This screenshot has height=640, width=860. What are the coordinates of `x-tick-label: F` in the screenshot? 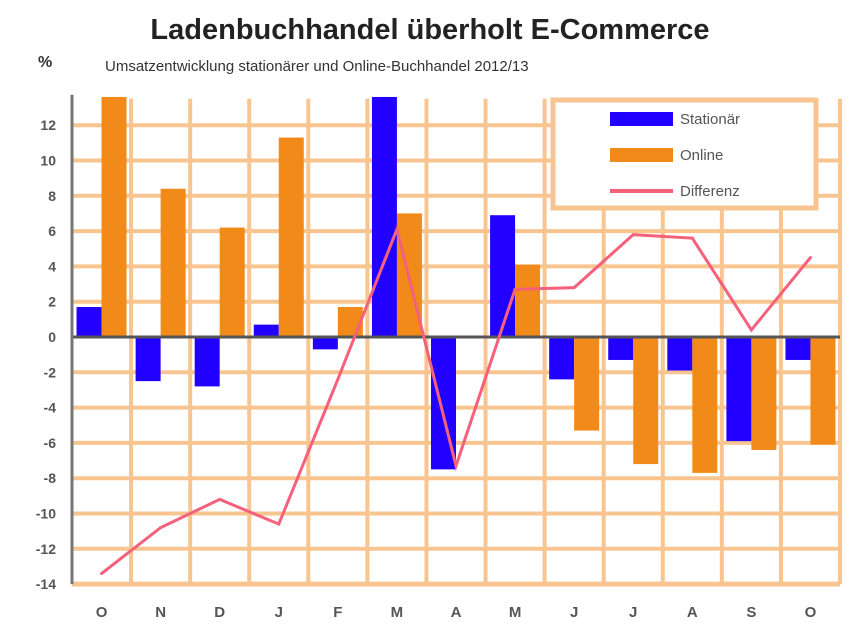 It's located at (337, 612).